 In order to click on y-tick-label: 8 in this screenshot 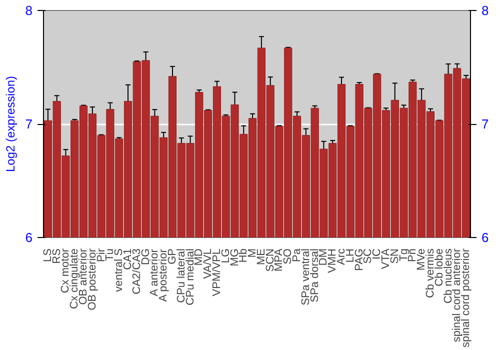, I will do `click(29, 10)`.